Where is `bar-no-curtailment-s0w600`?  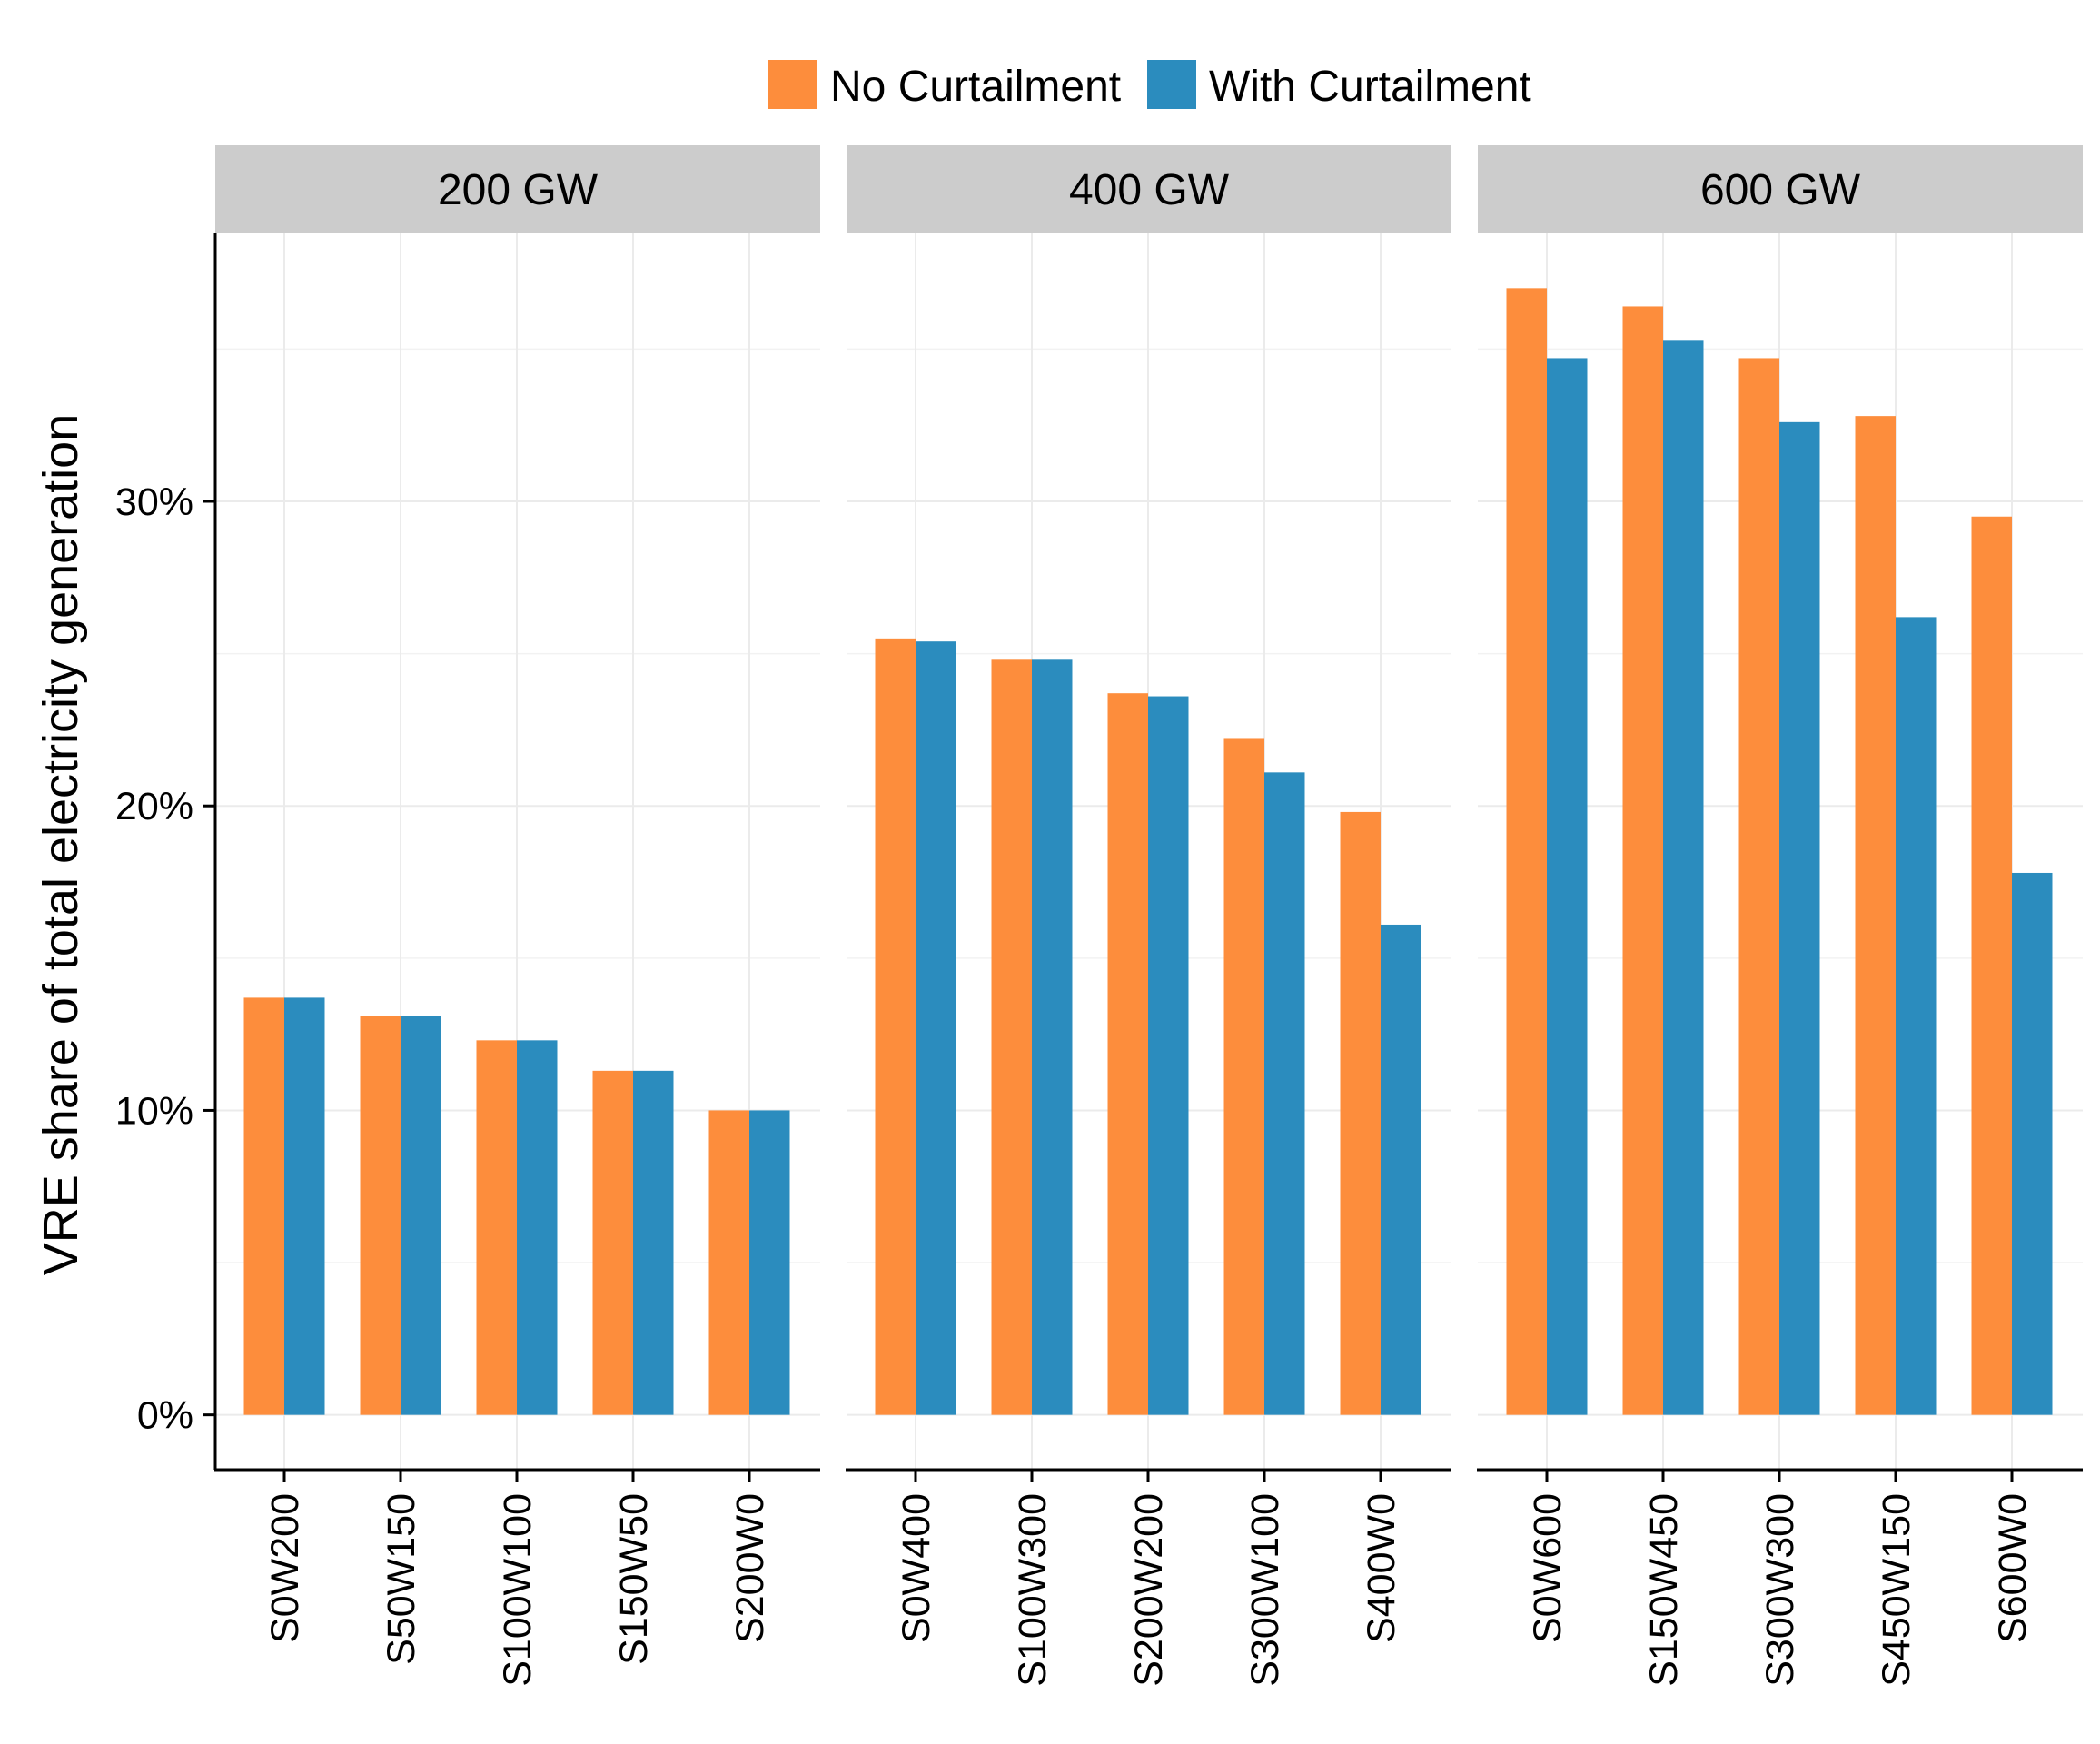 bar-no-curtailment-s0w600 is located at coordinates (1526, 852).